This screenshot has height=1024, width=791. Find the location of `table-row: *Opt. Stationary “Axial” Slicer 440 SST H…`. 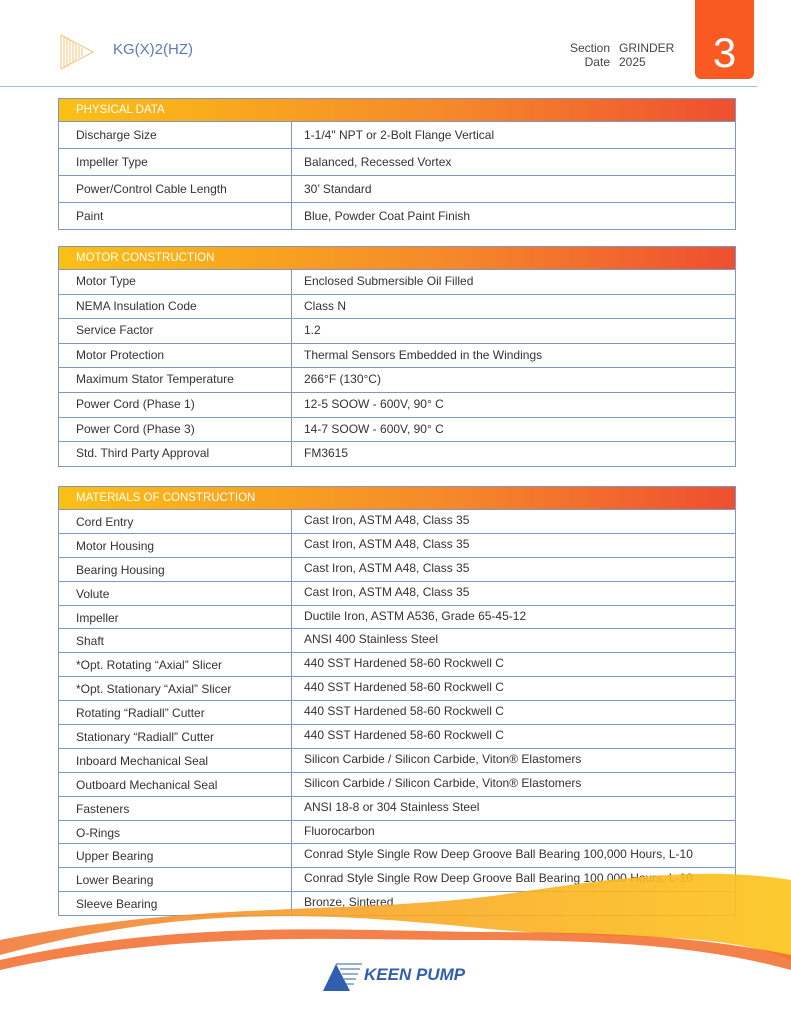

table-row: *Opt. Stationary “Axial” Slicer 440 SST H… is located at coordinates (397, 688).